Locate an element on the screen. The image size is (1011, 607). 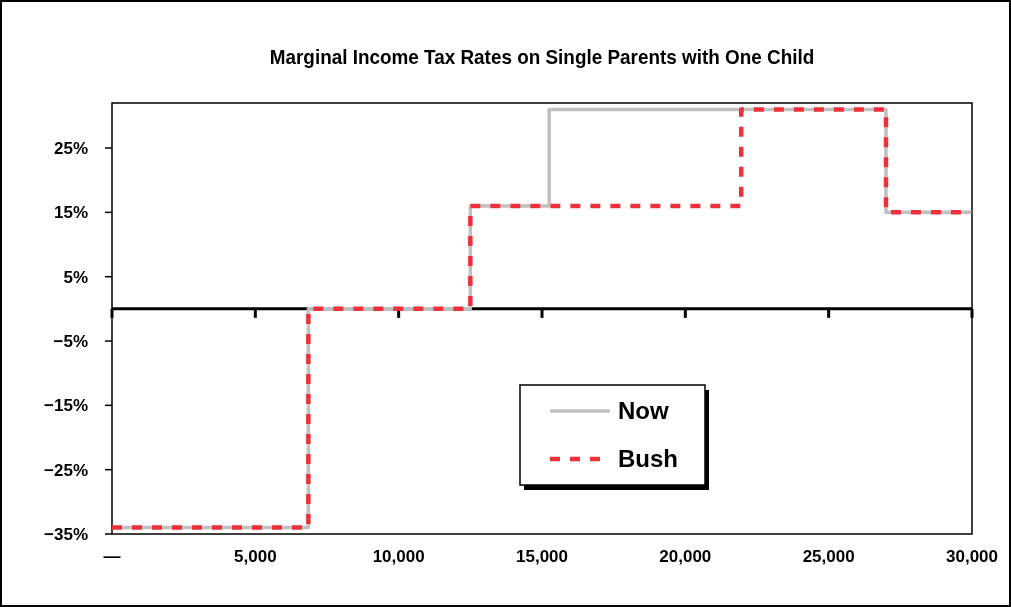
legend-label: Bush is located at coordinates (648, 458).